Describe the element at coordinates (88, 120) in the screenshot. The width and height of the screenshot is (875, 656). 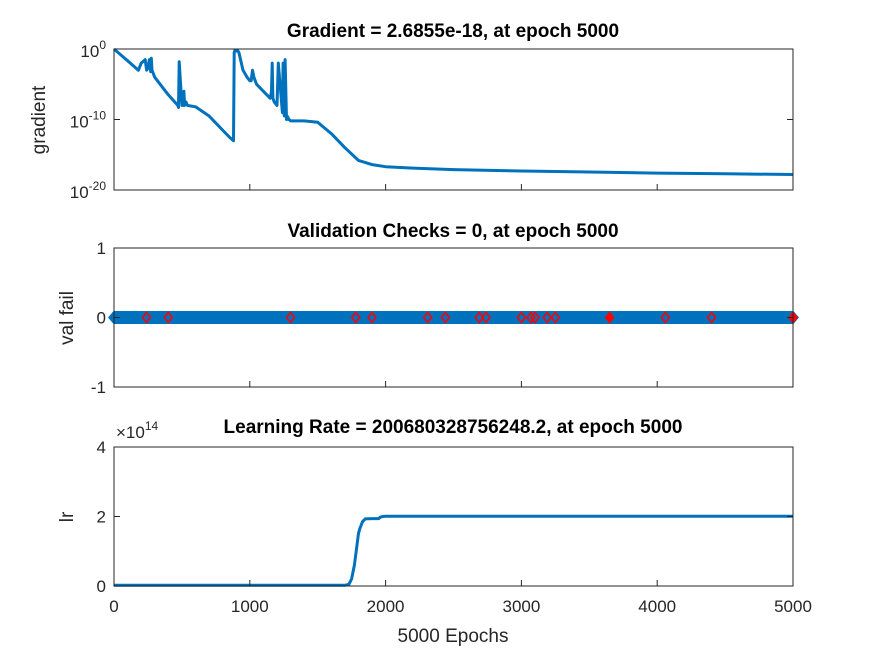
I see `y-tick-label: 10-10` at that location.